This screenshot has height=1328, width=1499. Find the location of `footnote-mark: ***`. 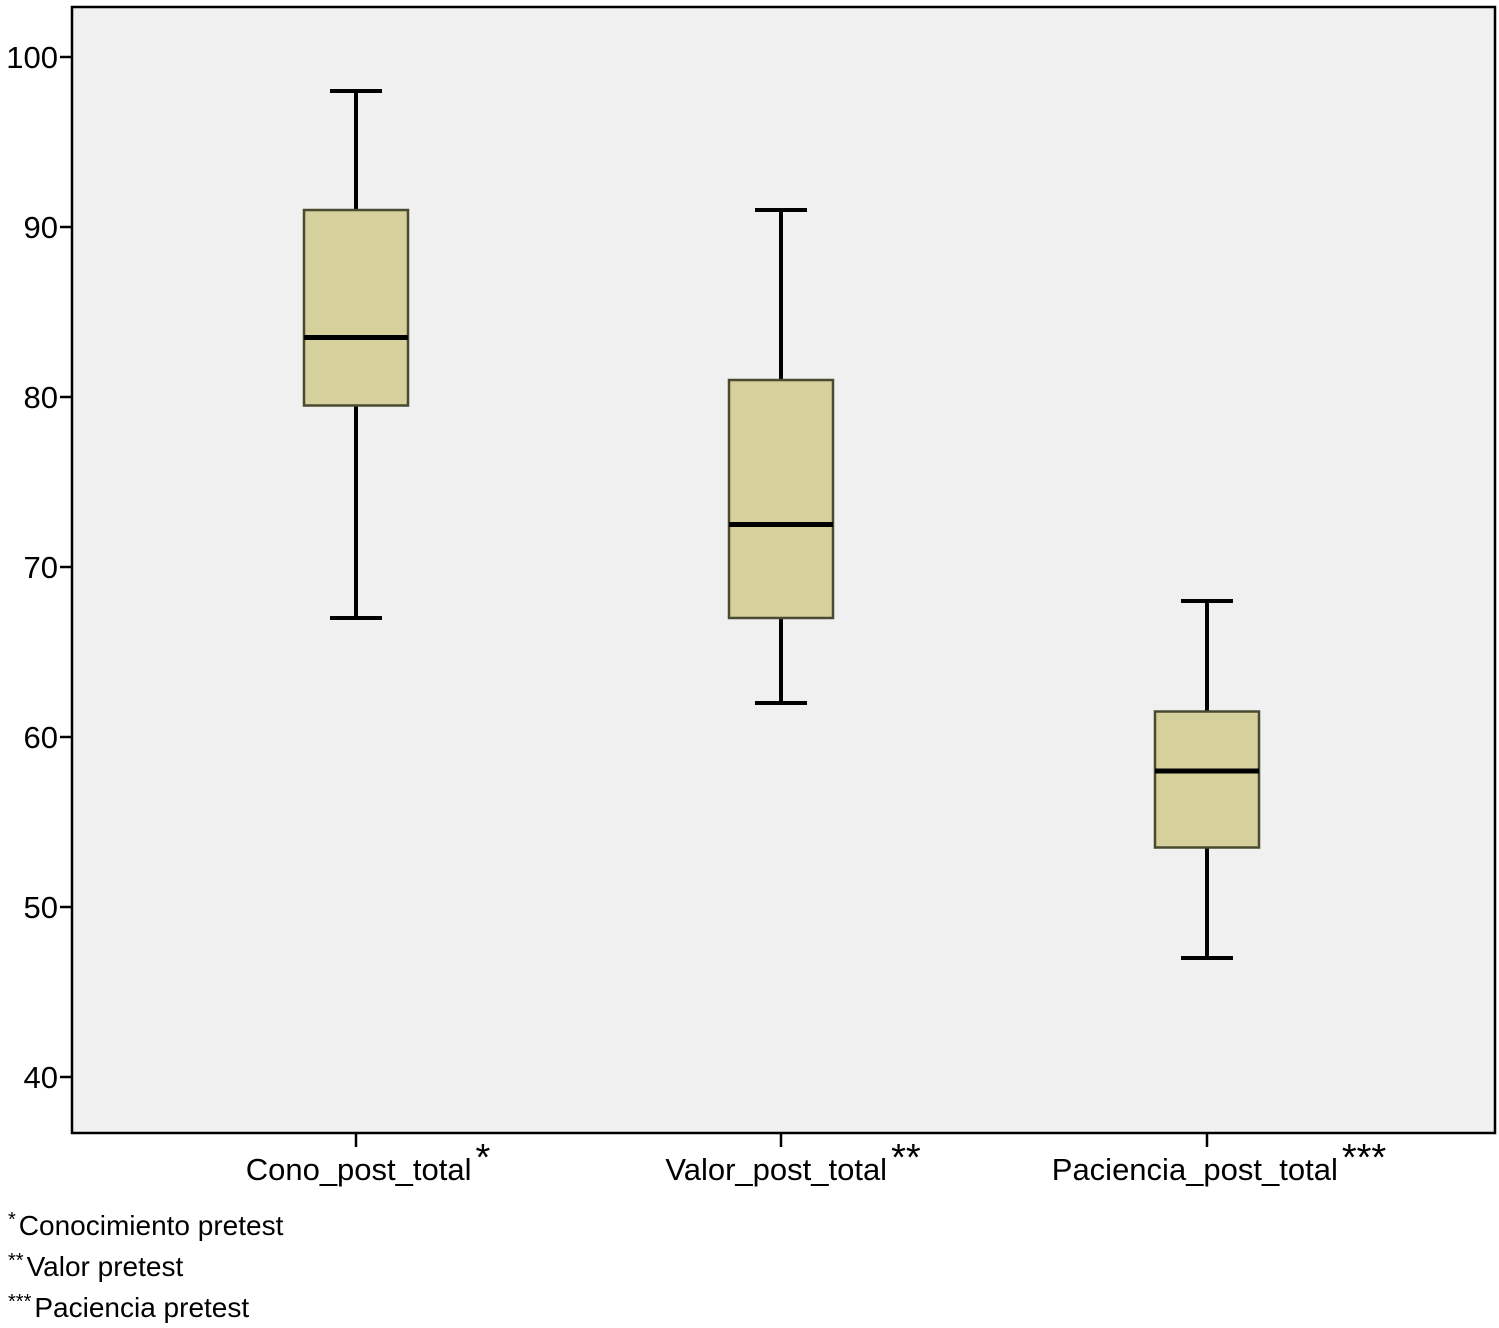

footnote-mark: *** is located at coordinates (20, 1302).